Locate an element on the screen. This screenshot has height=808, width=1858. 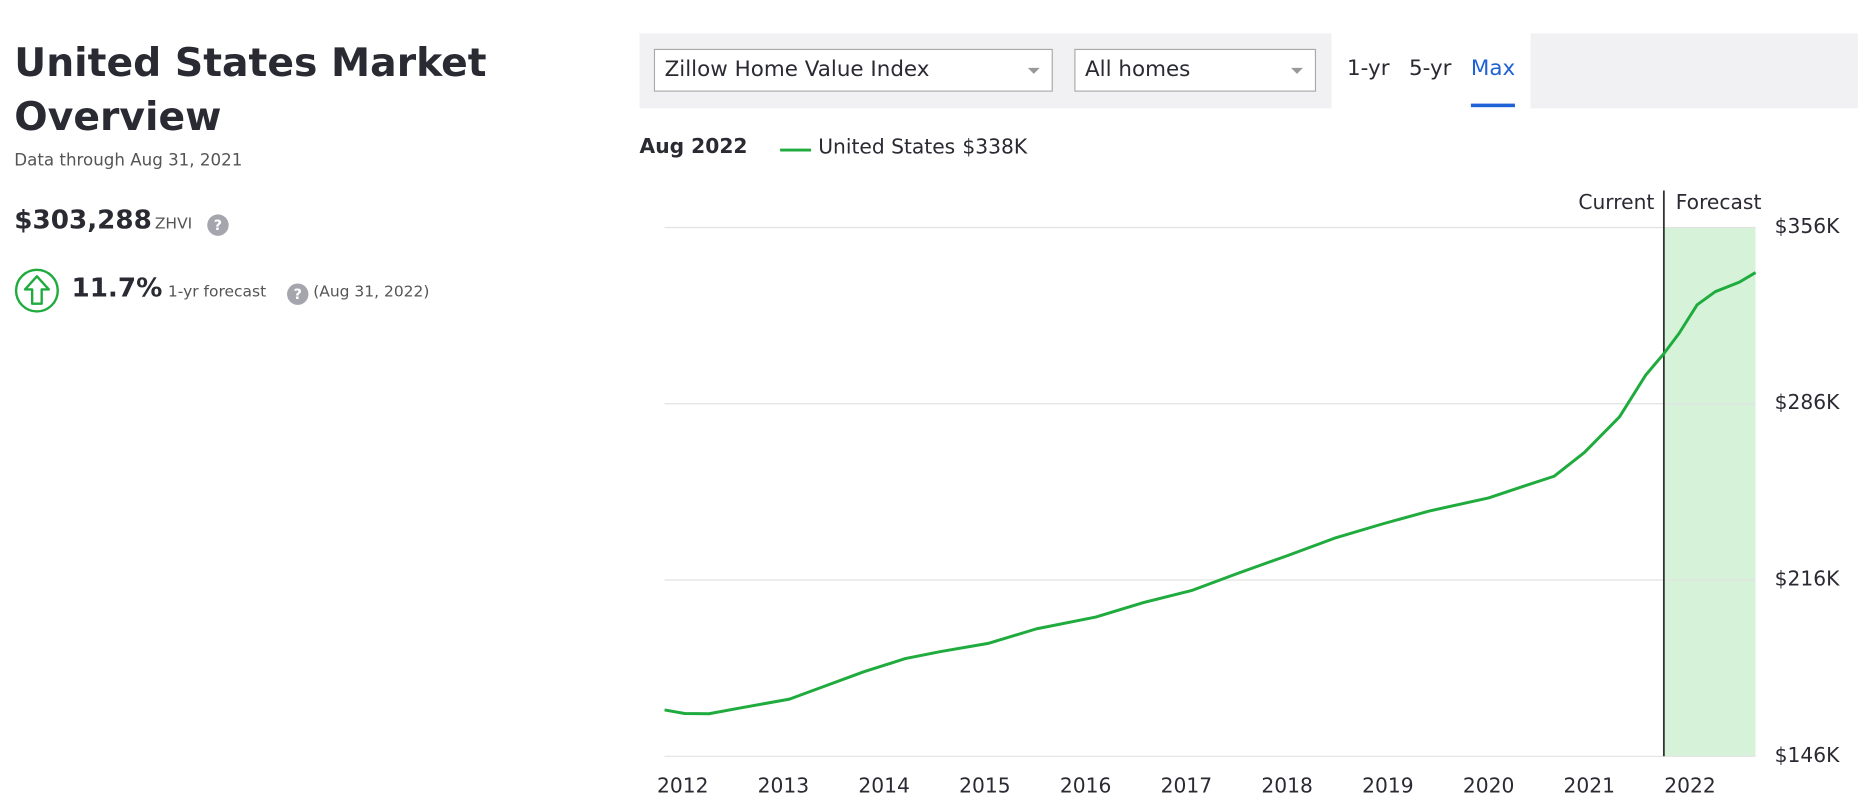
subtitle: Data through Aug 31, 2021 is located at coordinates (128, 161).